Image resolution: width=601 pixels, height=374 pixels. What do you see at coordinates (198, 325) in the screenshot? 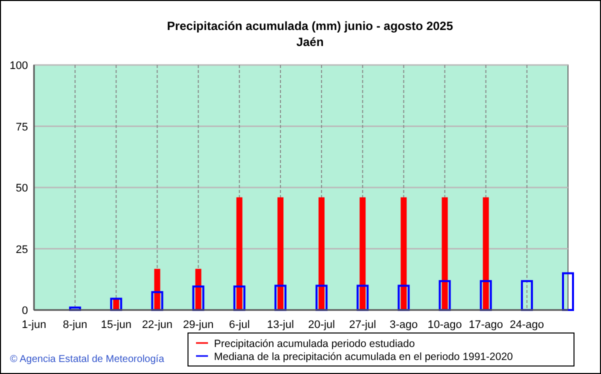
I see `x-tick-label: 29-jun` at bounding box center [198, 325].